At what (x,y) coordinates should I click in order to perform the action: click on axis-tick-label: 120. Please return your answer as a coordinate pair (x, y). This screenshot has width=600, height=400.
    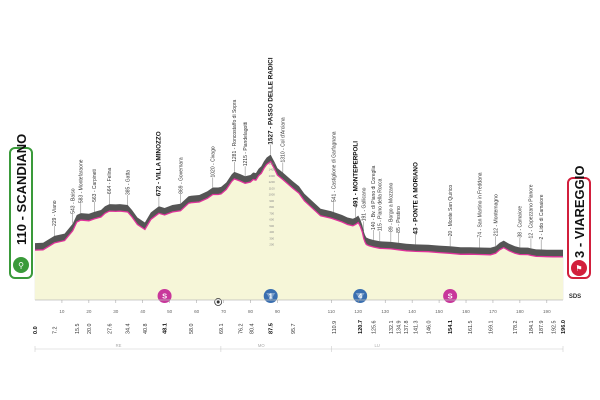
    Looking at the image, I should click on (358, 311).